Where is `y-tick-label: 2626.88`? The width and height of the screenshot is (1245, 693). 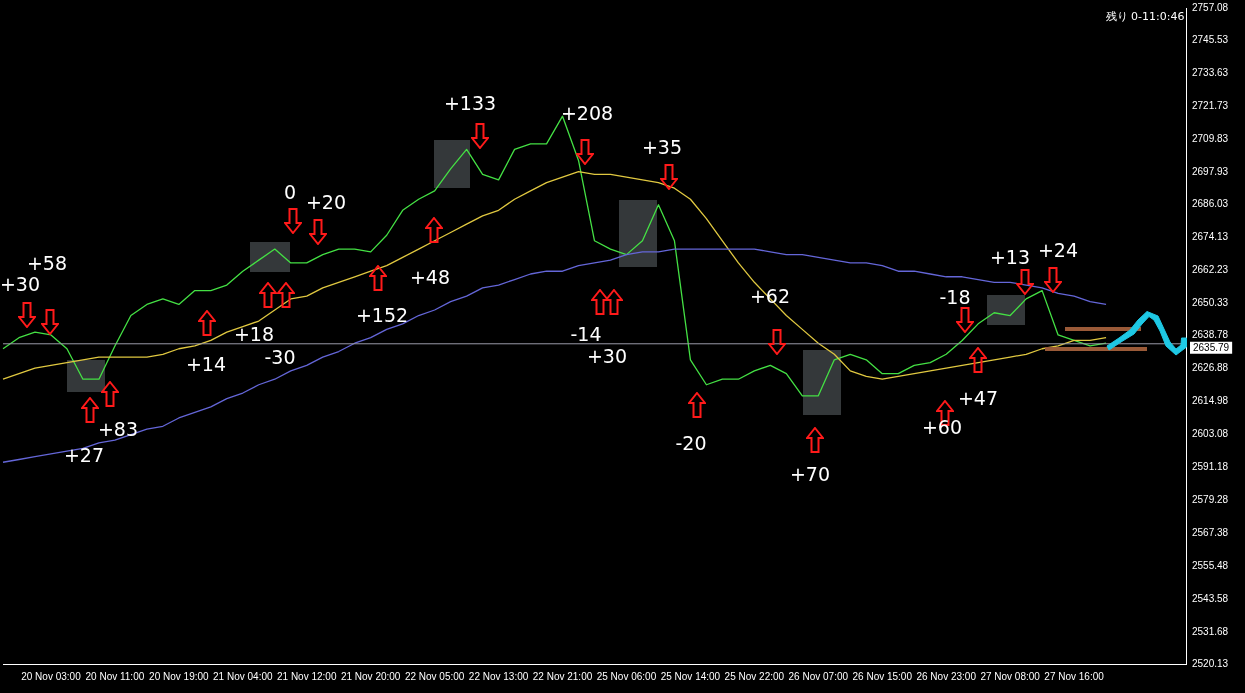
y-tick-label: 2626.88 is located at coordinates (1210, 368).